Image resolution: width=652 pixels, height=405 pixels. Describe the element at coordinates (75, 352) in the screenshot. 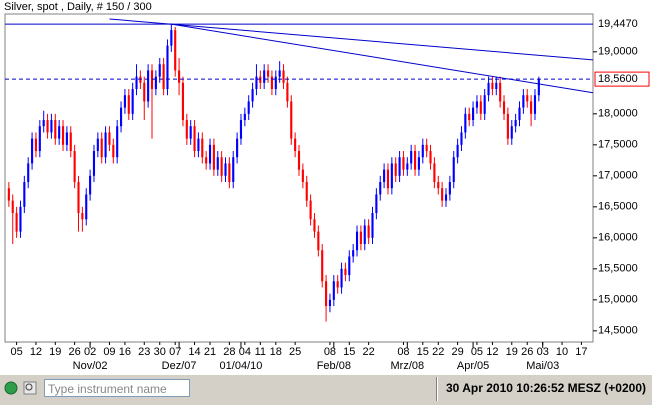

I see `x-tick-label: 26` at that location.